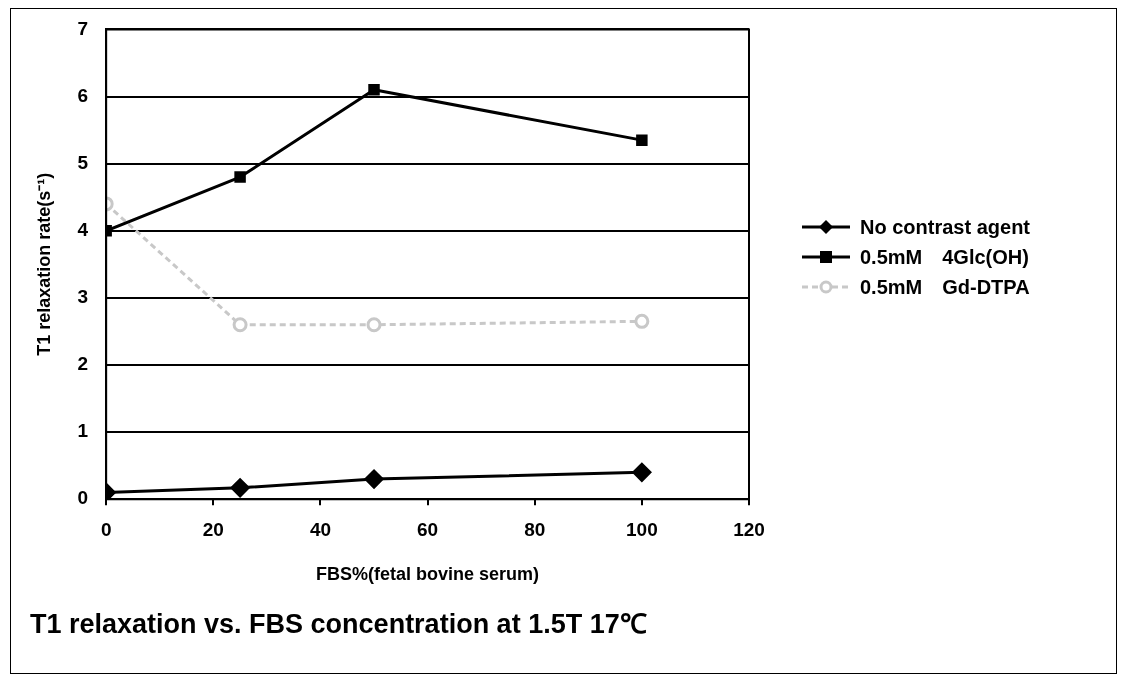  What do you see at coordinates (338, 624) in the screenshot?
I see `text: T1 relaxation vs. FBS concentration at 1.5T 17℃` at bounding box center [338, 624].